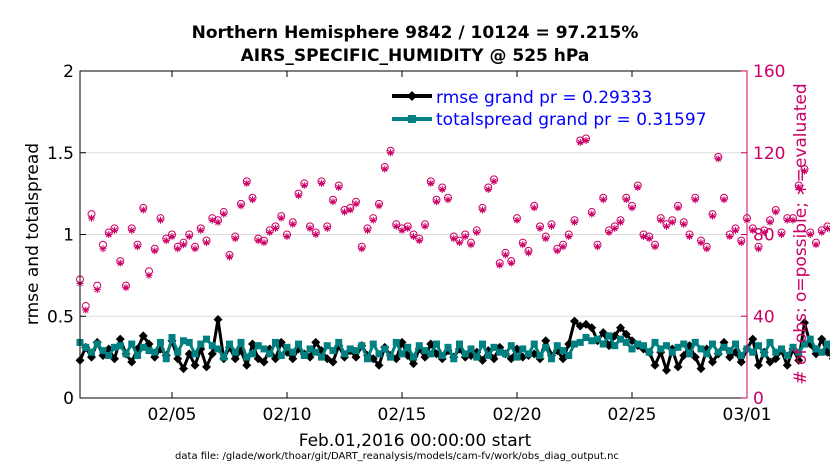  I want to click on y-left-tick-label: 1, so click(68, 236).